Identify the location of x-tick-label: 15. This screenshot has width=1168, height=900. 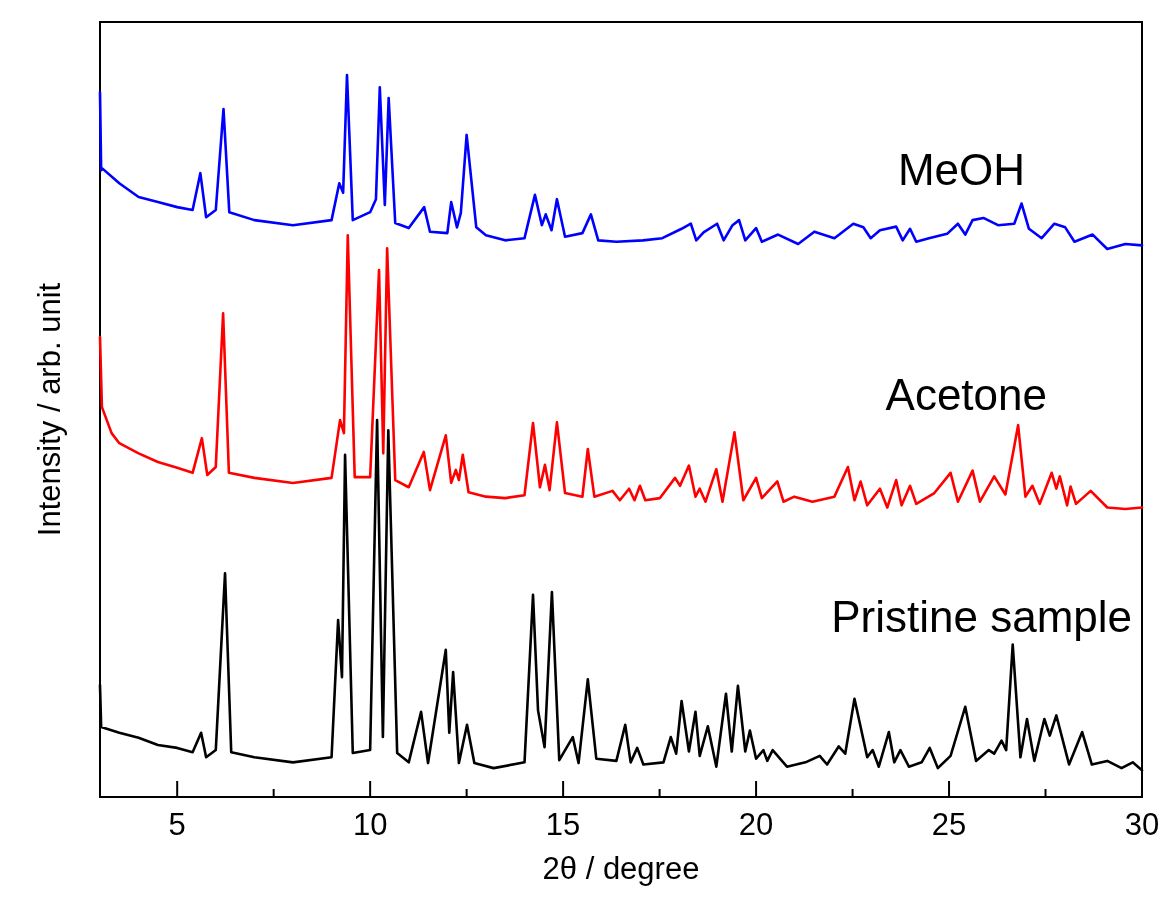
(563, 824).